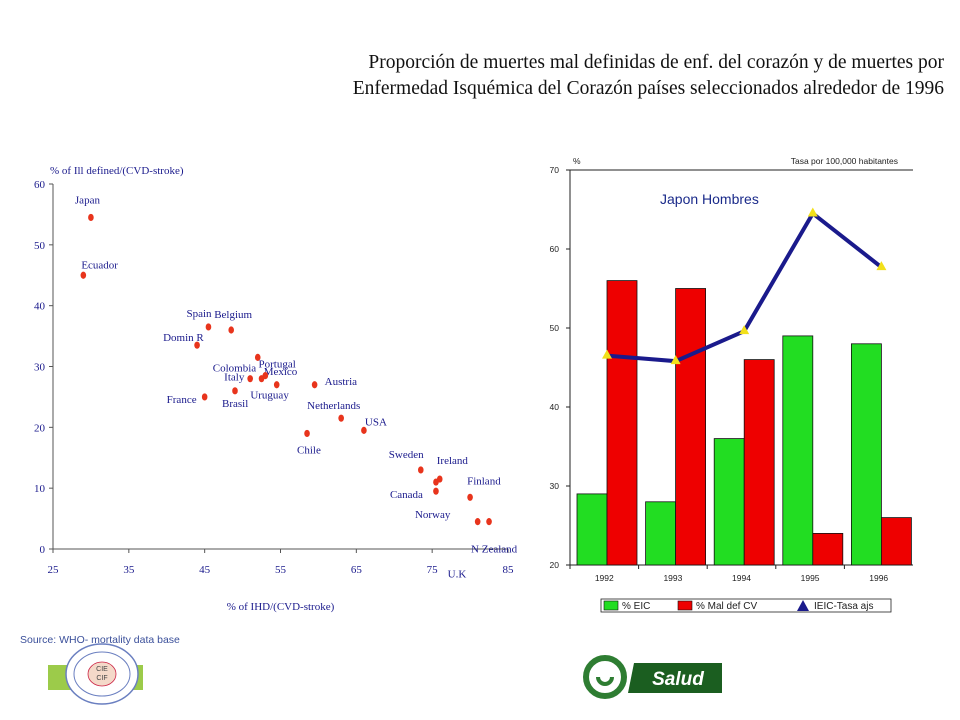 The image size is (960, 720). What do you see at coordinates (844, 161) in the screenshot?
I see `y-axis-title-right: Tasa por 100,000 habitantes` at bounding box center [844, 161].